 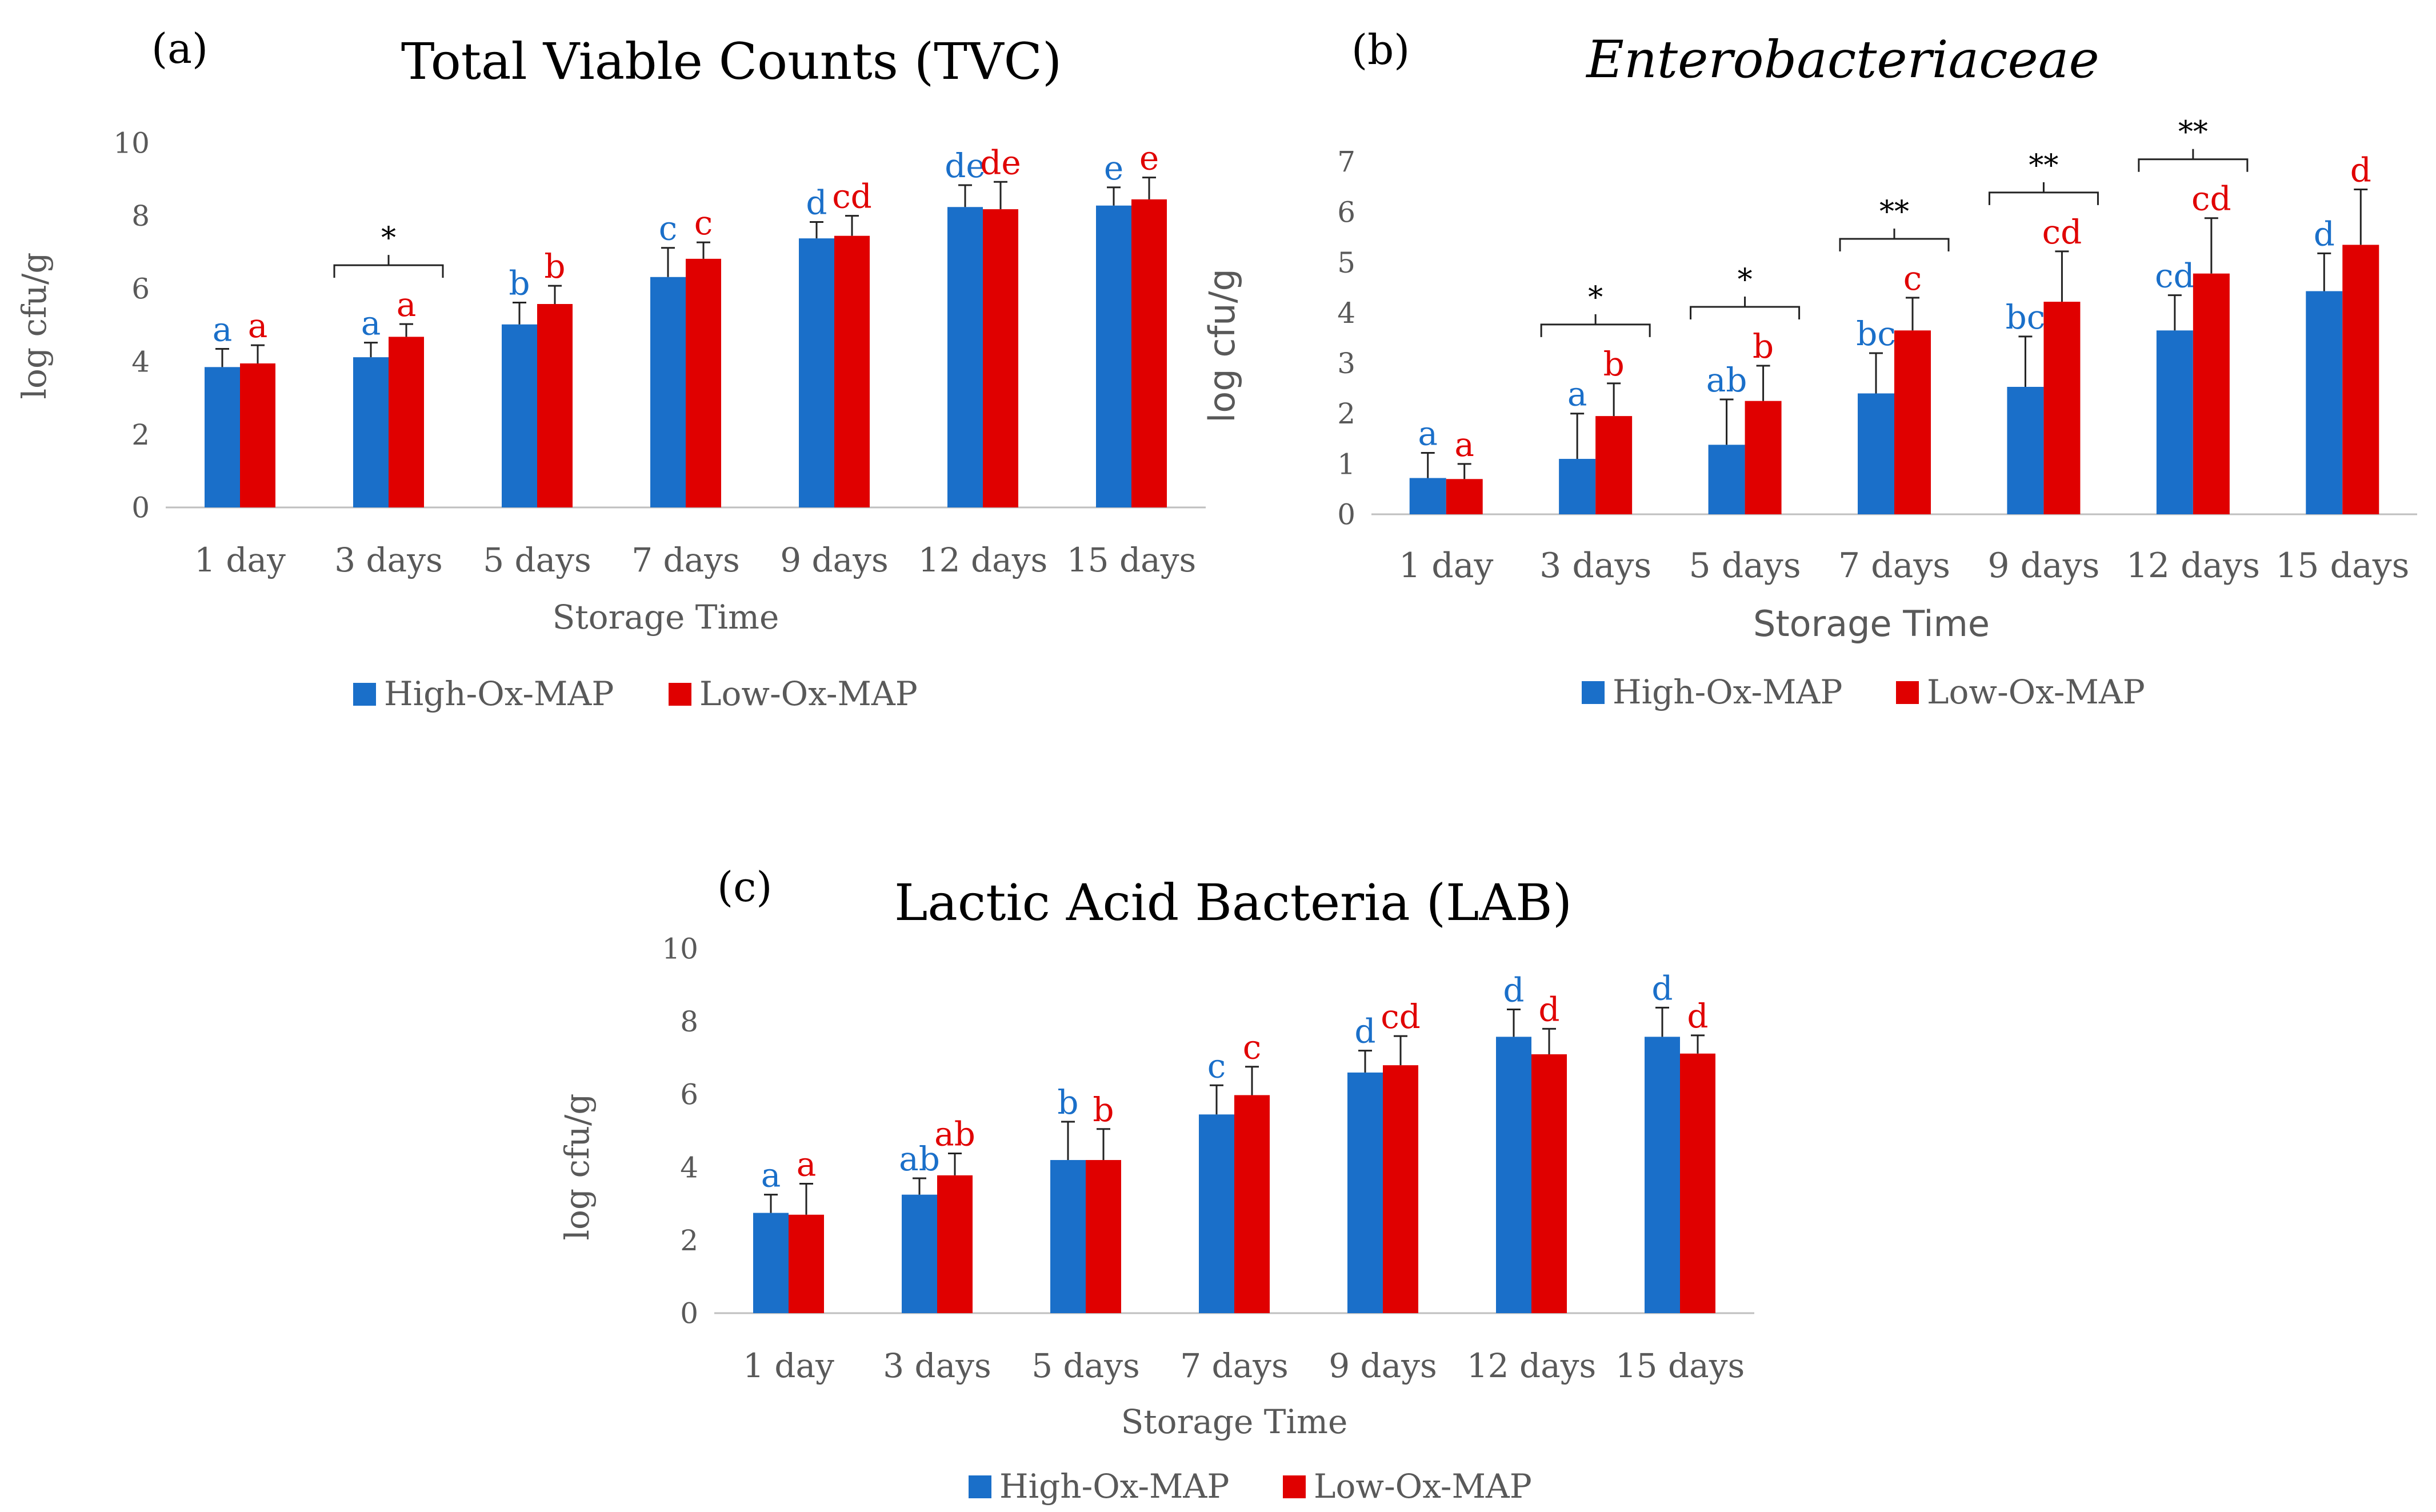 What do you see at coordinates (731, 61) in the screenshot?
I see `chart-title: Total Viable Counts (TVC)` at bounding box center [731, 61].